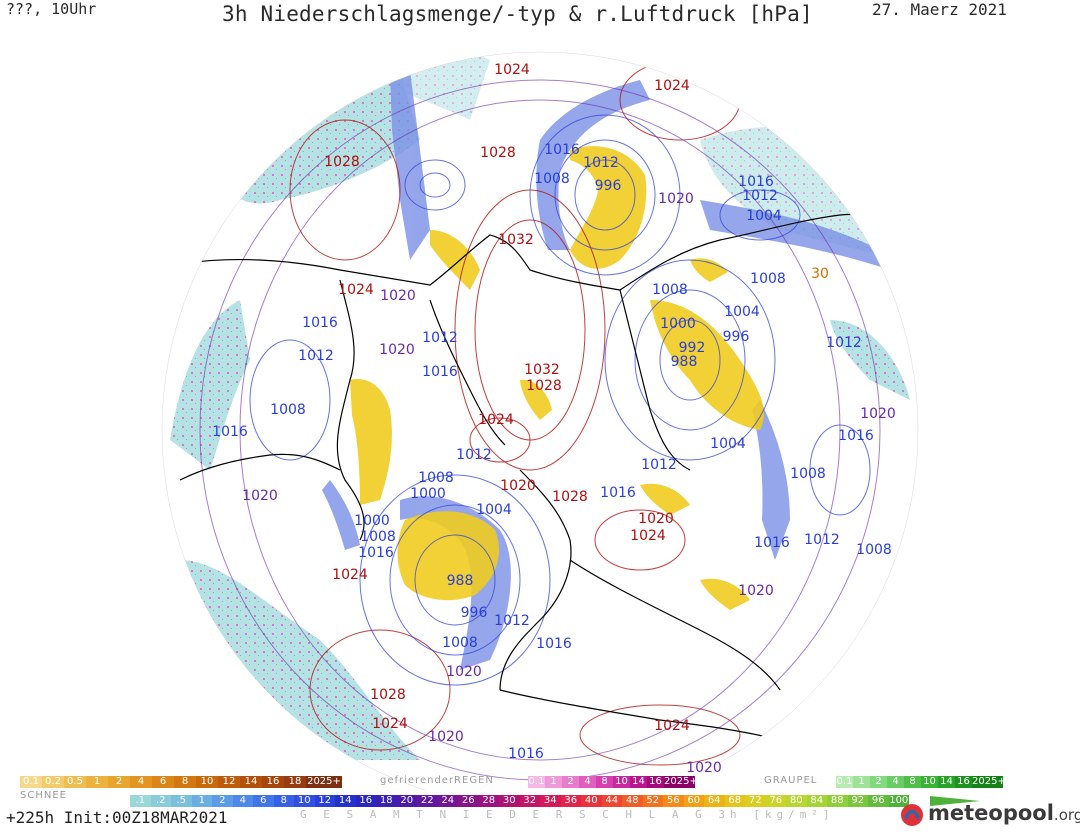 Image resolution: width=1080 pixels, height=833 pixels. I want to click on legend-swatch: 80, so click(796, 801).